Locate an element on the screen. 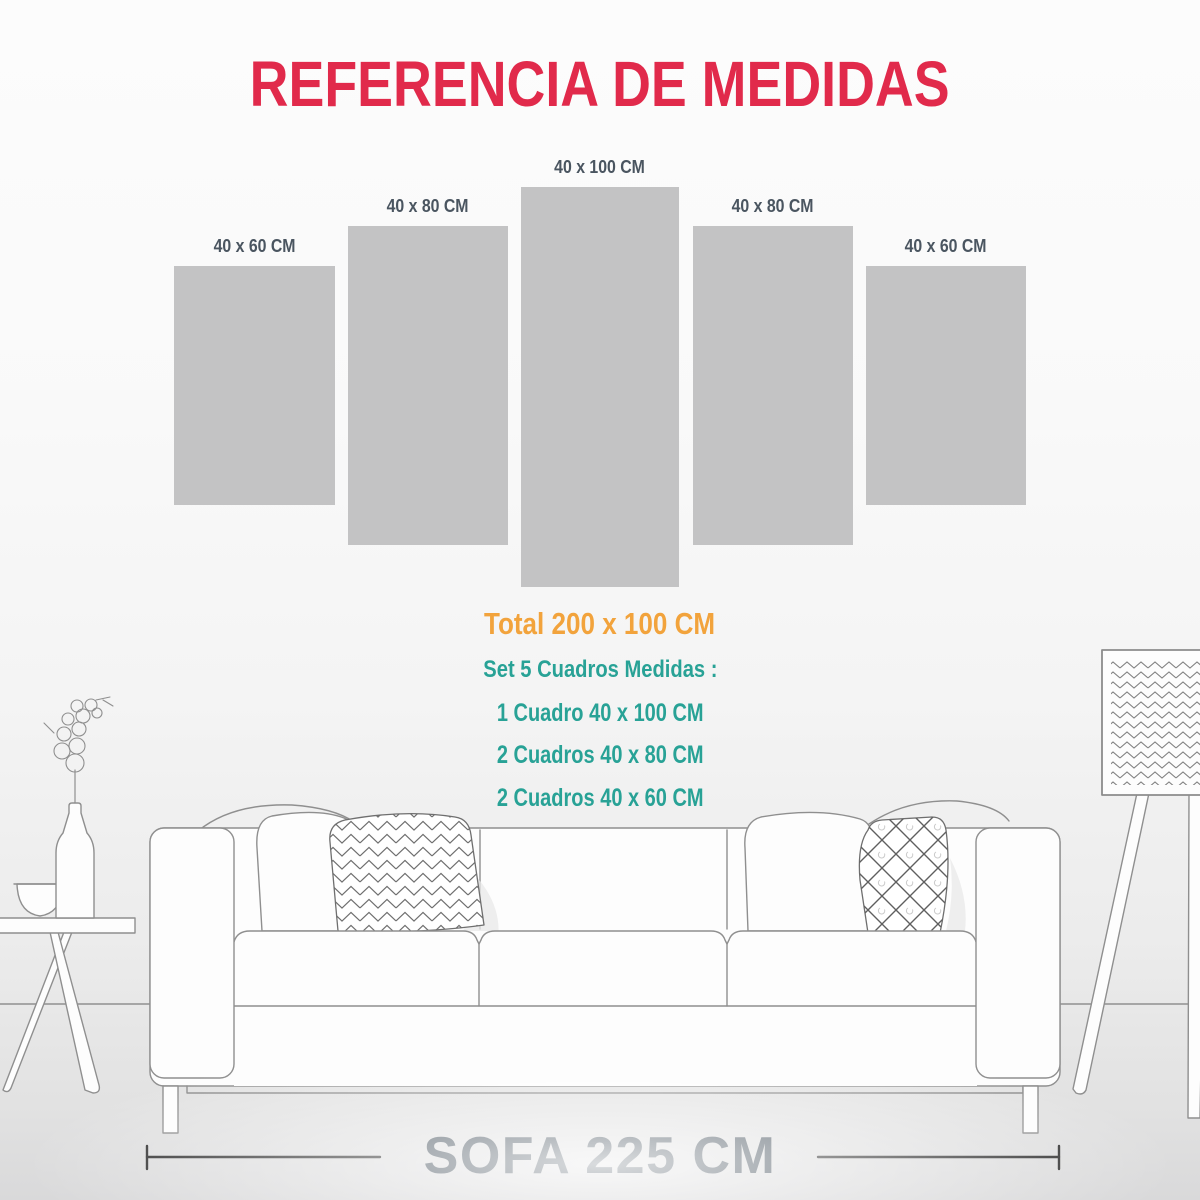  canvas-panel-40x60-right: 40 x 60 CM is located at coordinates (946, 370).